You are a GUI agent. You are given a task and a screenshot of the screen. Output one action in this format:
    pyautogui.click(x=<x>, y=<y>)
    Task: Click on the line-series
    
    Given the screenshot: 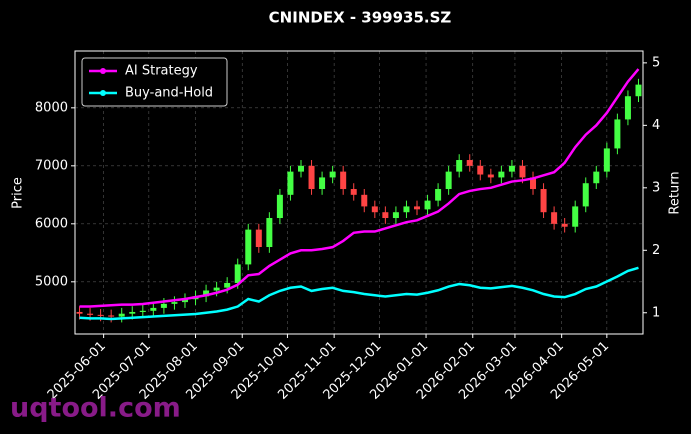 What is the action you would take?
    pyautogui.click(x=359, y=293)
    